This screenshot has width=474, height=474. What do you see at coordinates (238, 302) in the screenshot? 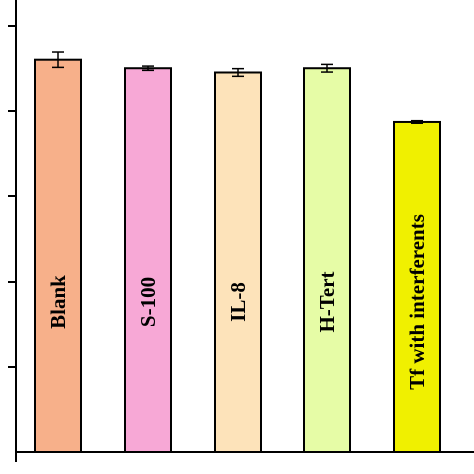
I see `bar-label: IL-8` at bounding box center [238, 302].